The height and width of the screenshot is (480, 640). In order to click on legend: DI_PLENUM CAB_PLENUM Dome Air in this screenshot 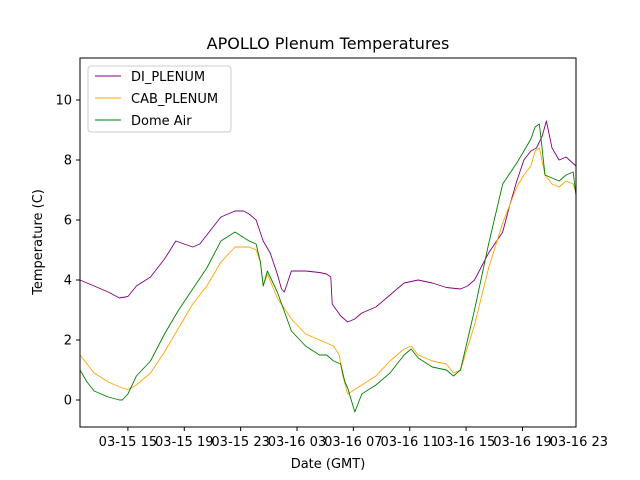, I will do `click(159, 99)`.